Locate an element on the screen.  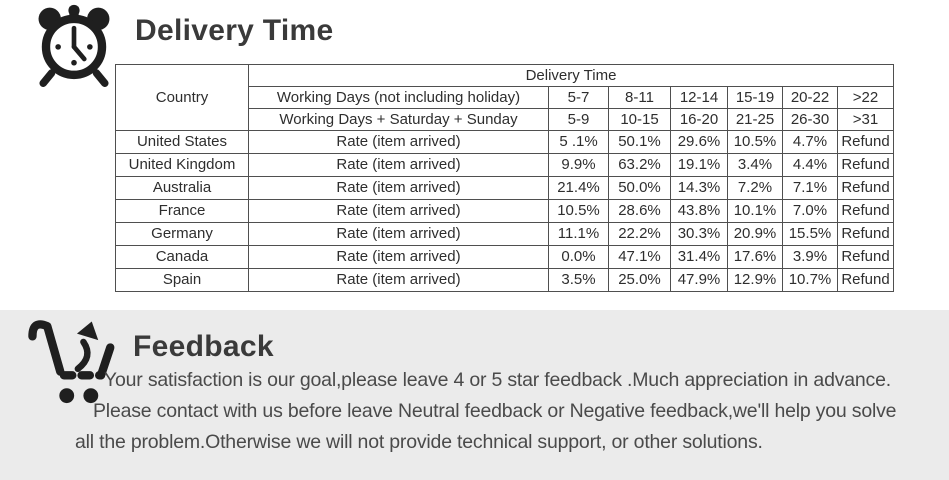
rate-value-cell: 4.7% is located at coordinates (810, 142).